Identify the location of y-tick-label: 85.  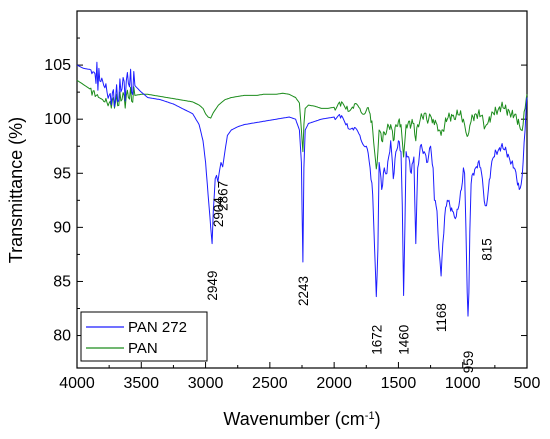
(62, 281).